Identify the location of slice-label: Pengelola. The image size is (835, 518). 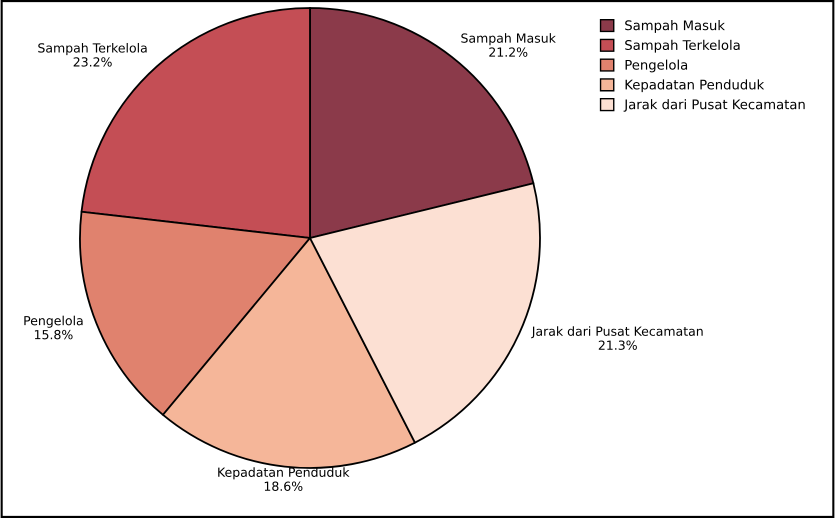
(53, 322).